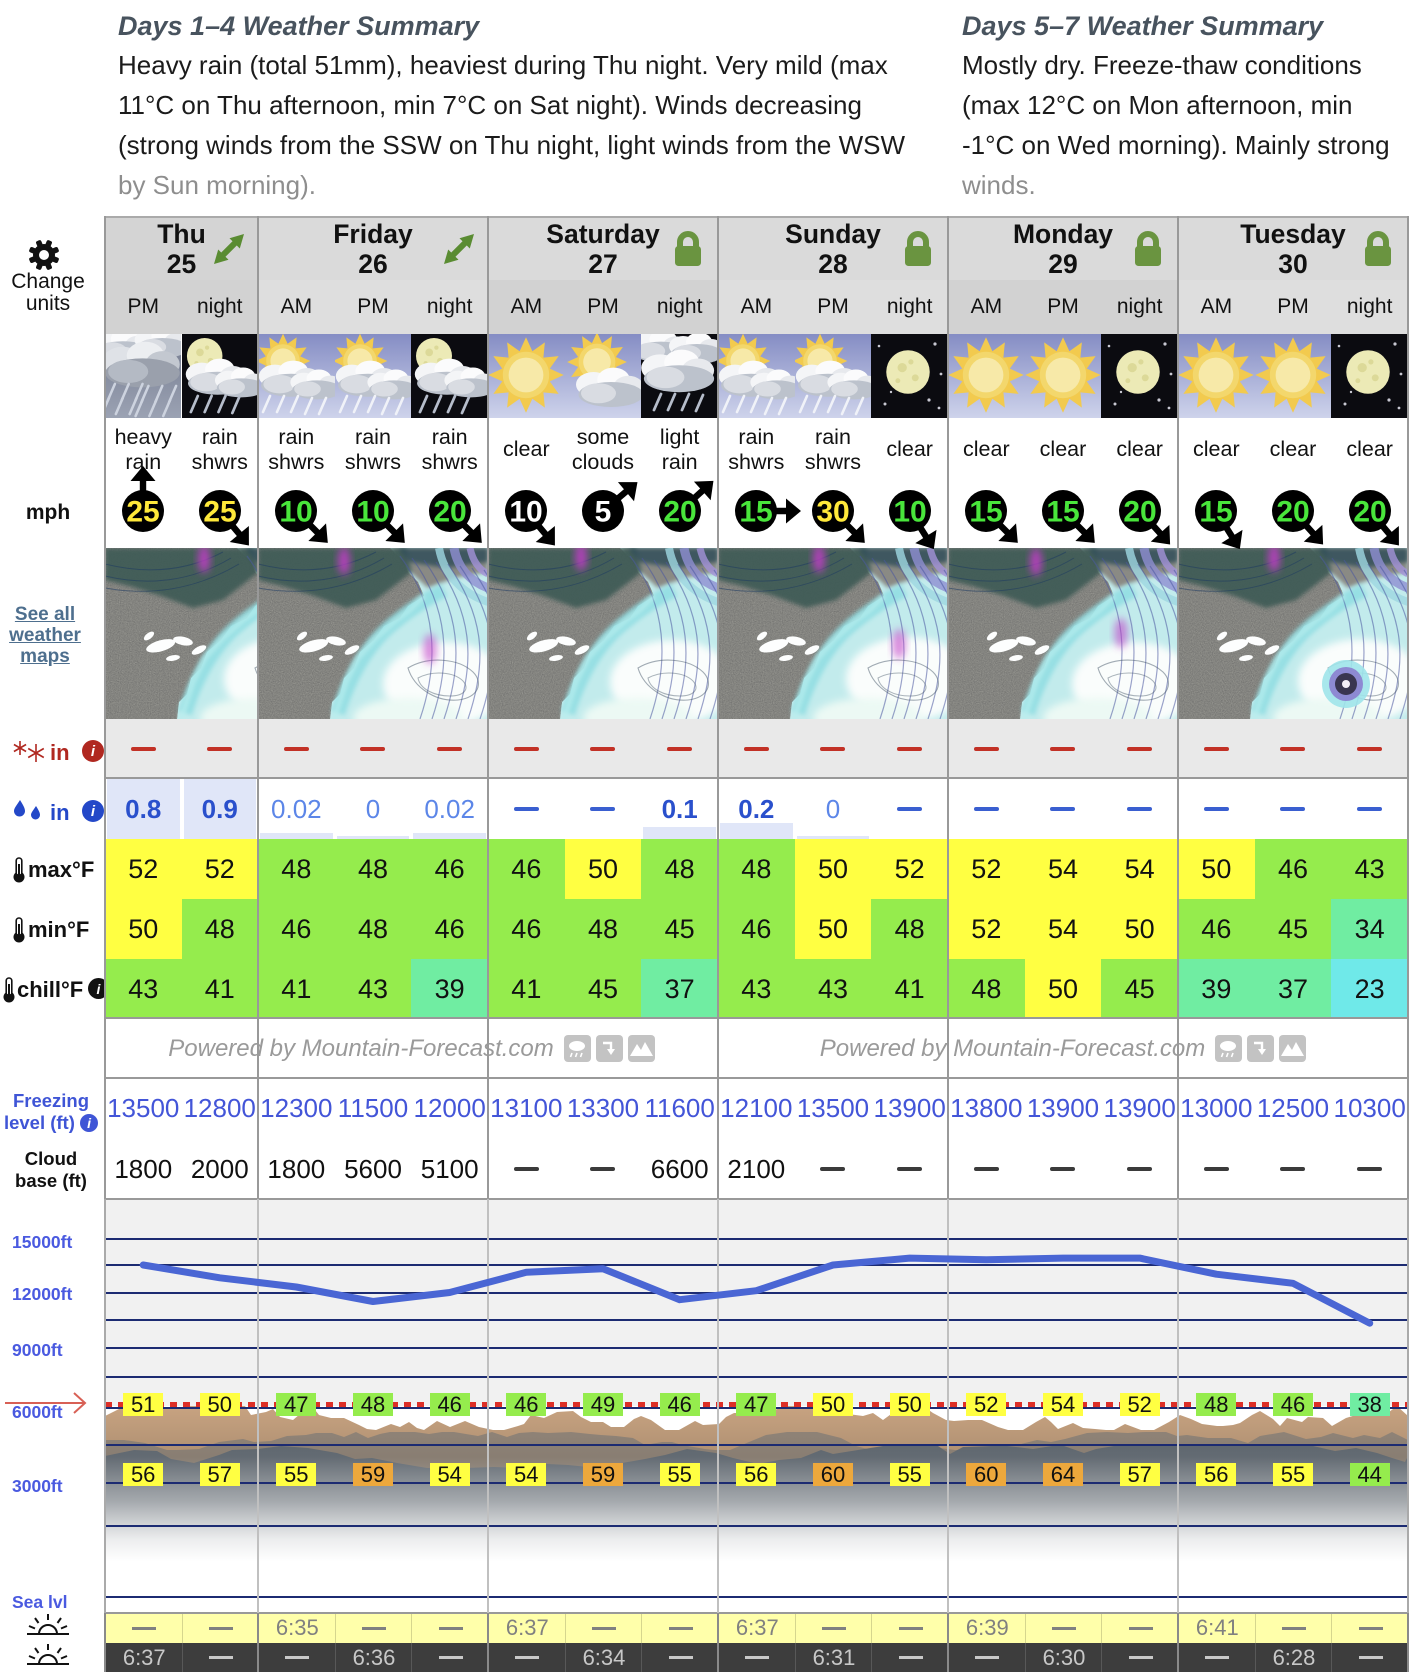 This screenshot has height=1672, width=1410. I want to click on svg-text: 5, so click(603, 512).